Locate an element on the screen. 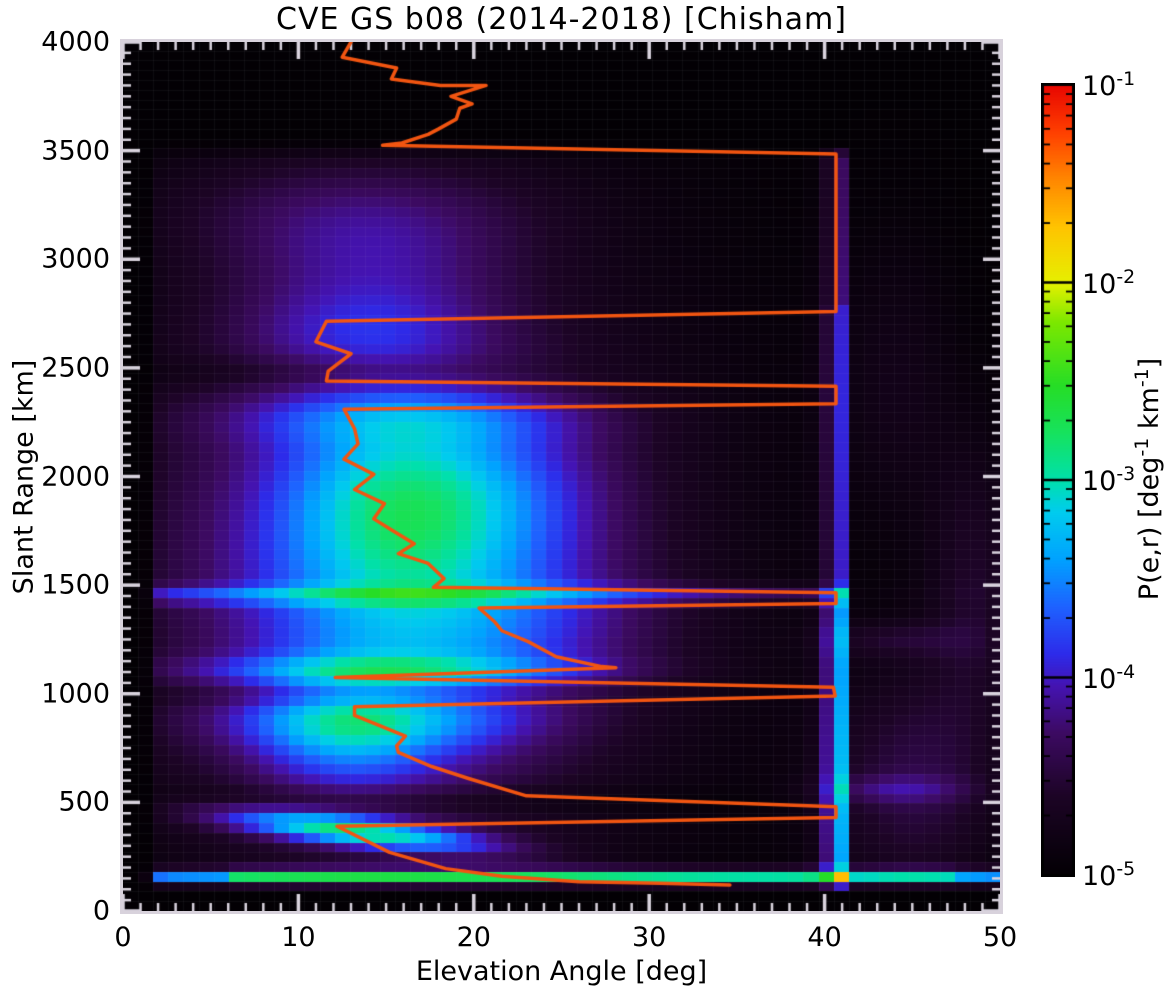  y-tick-label: 500 is located at coordinates (84, 802).